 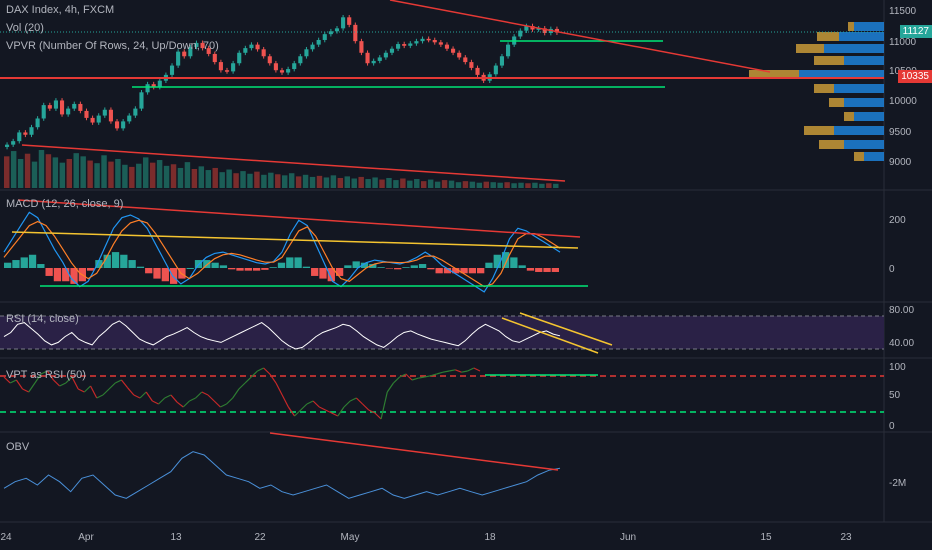 What do you see at coordinates (903, 42) in the screenshot?
I see `price-tick: 11000` at bounding box center [903, 42].